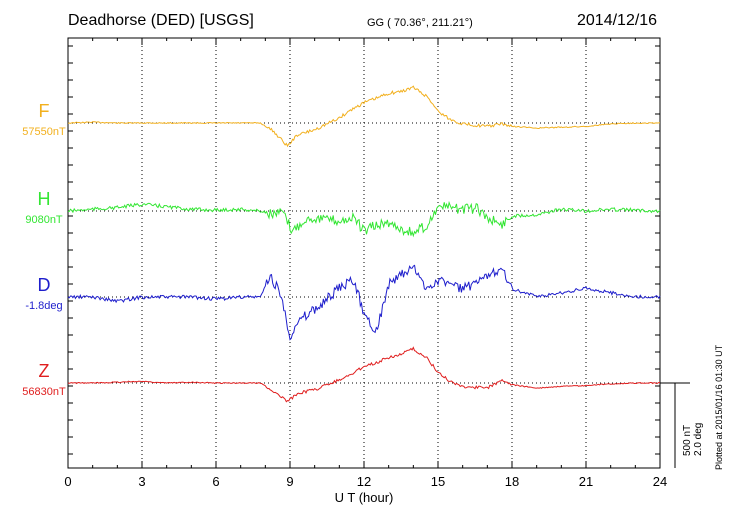 Image resolution: width=730 pixels, height=520 pixels. Describe the element at coordinates (420, 23) in the screenshot. I see `station-coordinates: GG ( 70.36°, 211.21°)` at that location.